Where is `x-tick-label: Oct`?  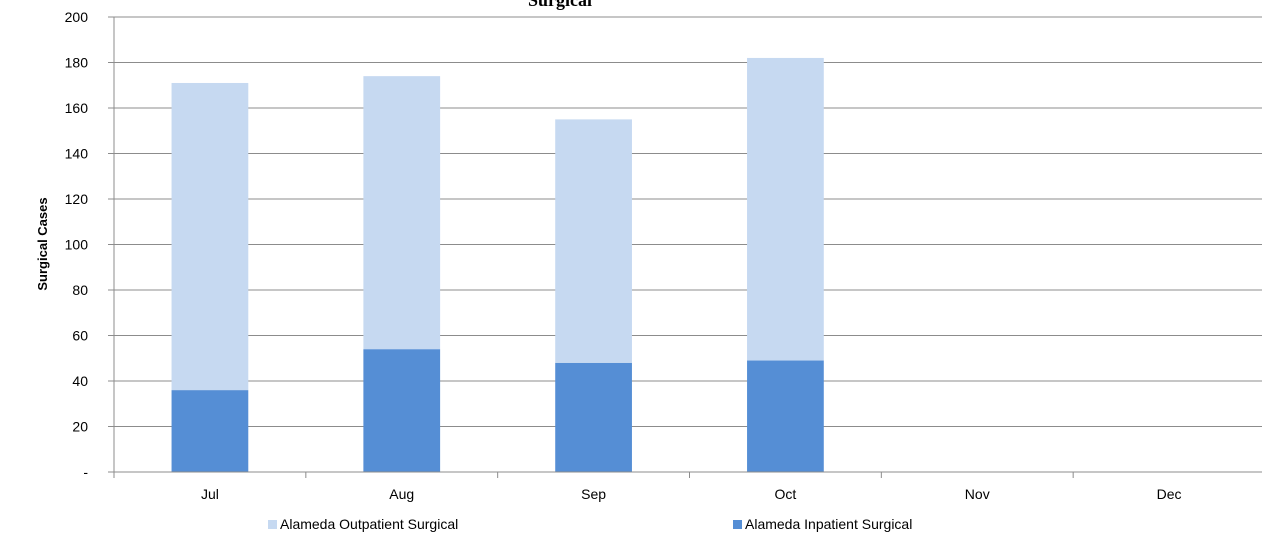 x-tick-label: Oct is located at coordinates (786, 494).